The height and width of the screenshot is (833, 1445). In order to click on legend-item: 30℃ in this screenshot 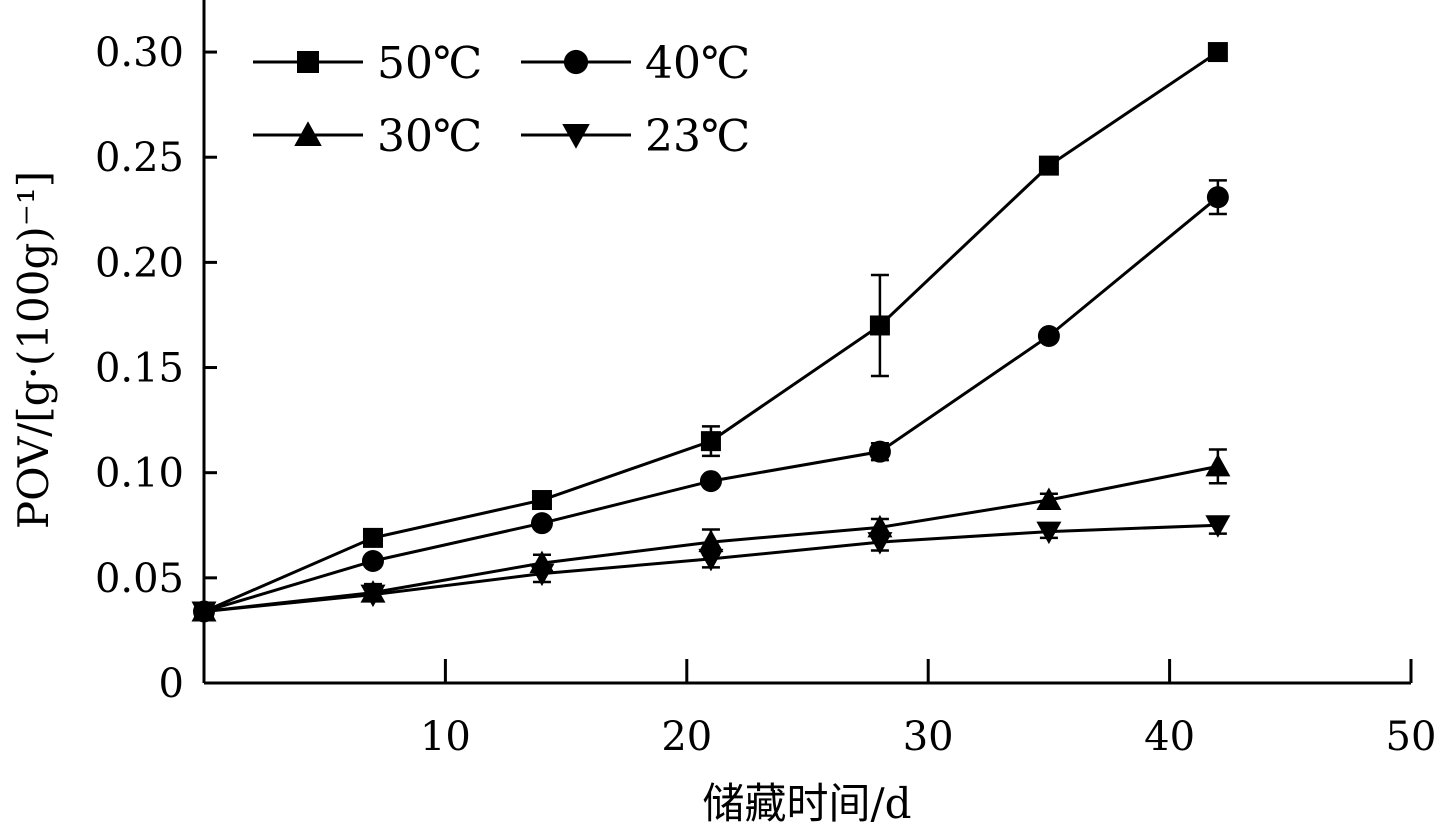, I will do `click(367, 136)`.